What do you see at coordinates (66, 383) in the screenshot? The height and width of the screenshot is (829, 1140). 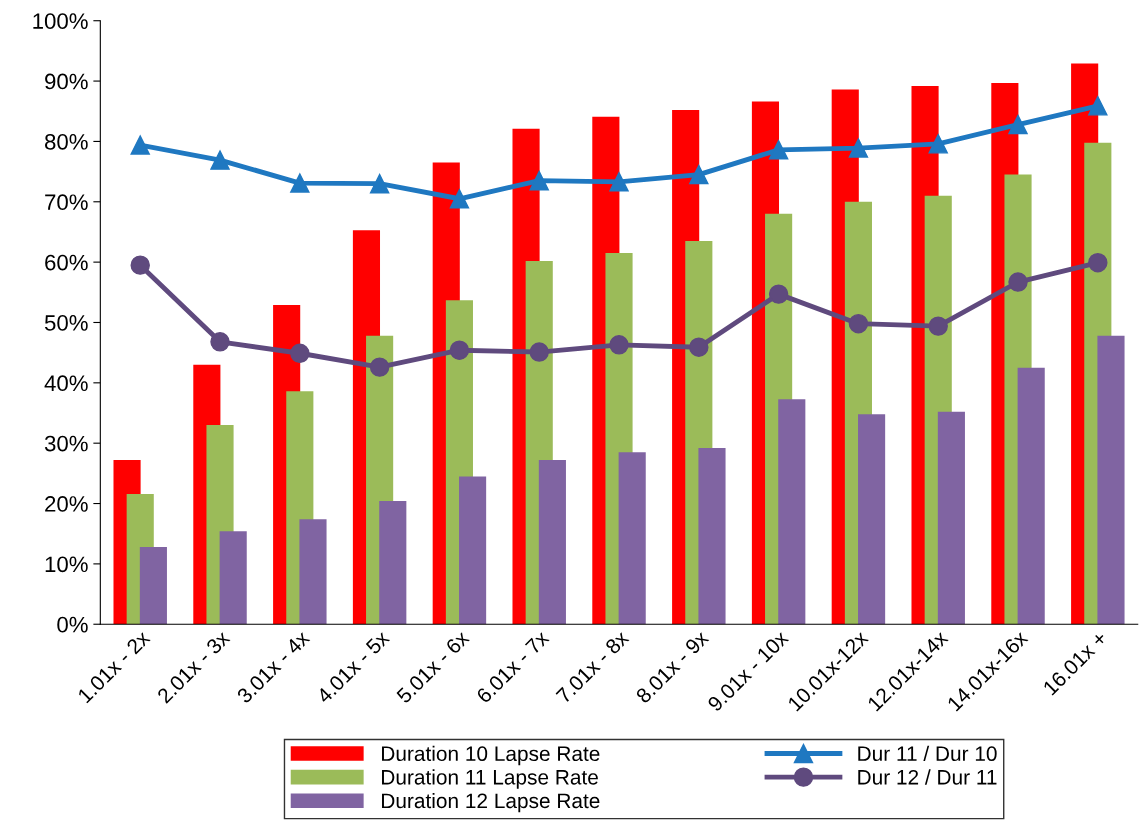 I see `y-tick-label: 40%` at bounding box center [66, 383].